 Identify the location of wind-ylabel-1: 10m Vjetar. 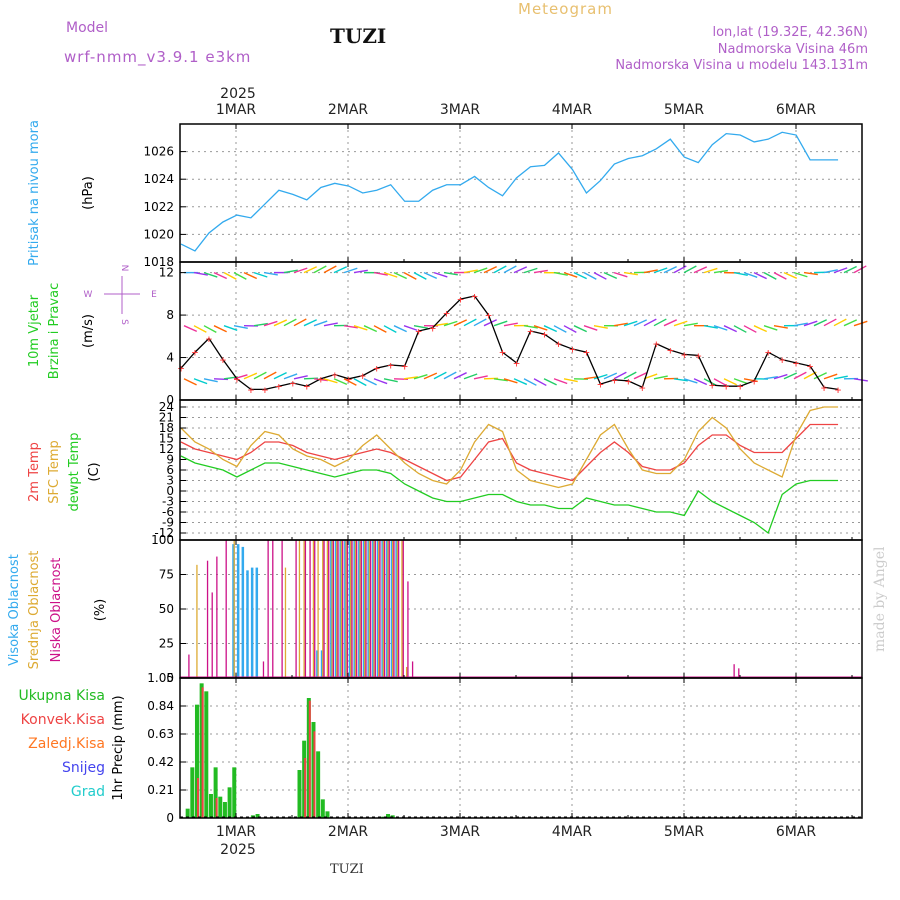
(34, 330).